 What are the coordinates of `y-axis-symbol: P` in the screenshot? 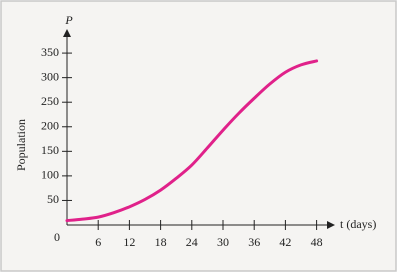 It's located at (68, 20).